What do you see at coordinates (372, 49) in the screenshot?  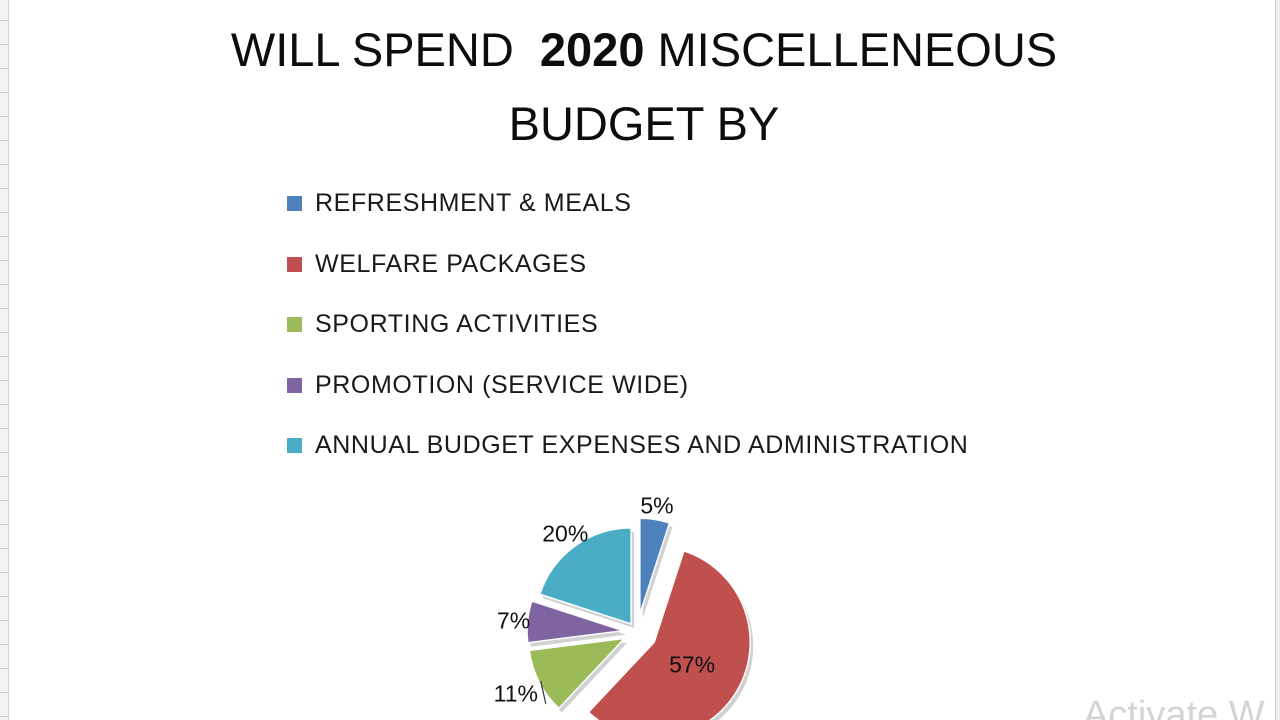 I see `chart-title-prefix: WILL SPEND` at bounding box center [372, 49].